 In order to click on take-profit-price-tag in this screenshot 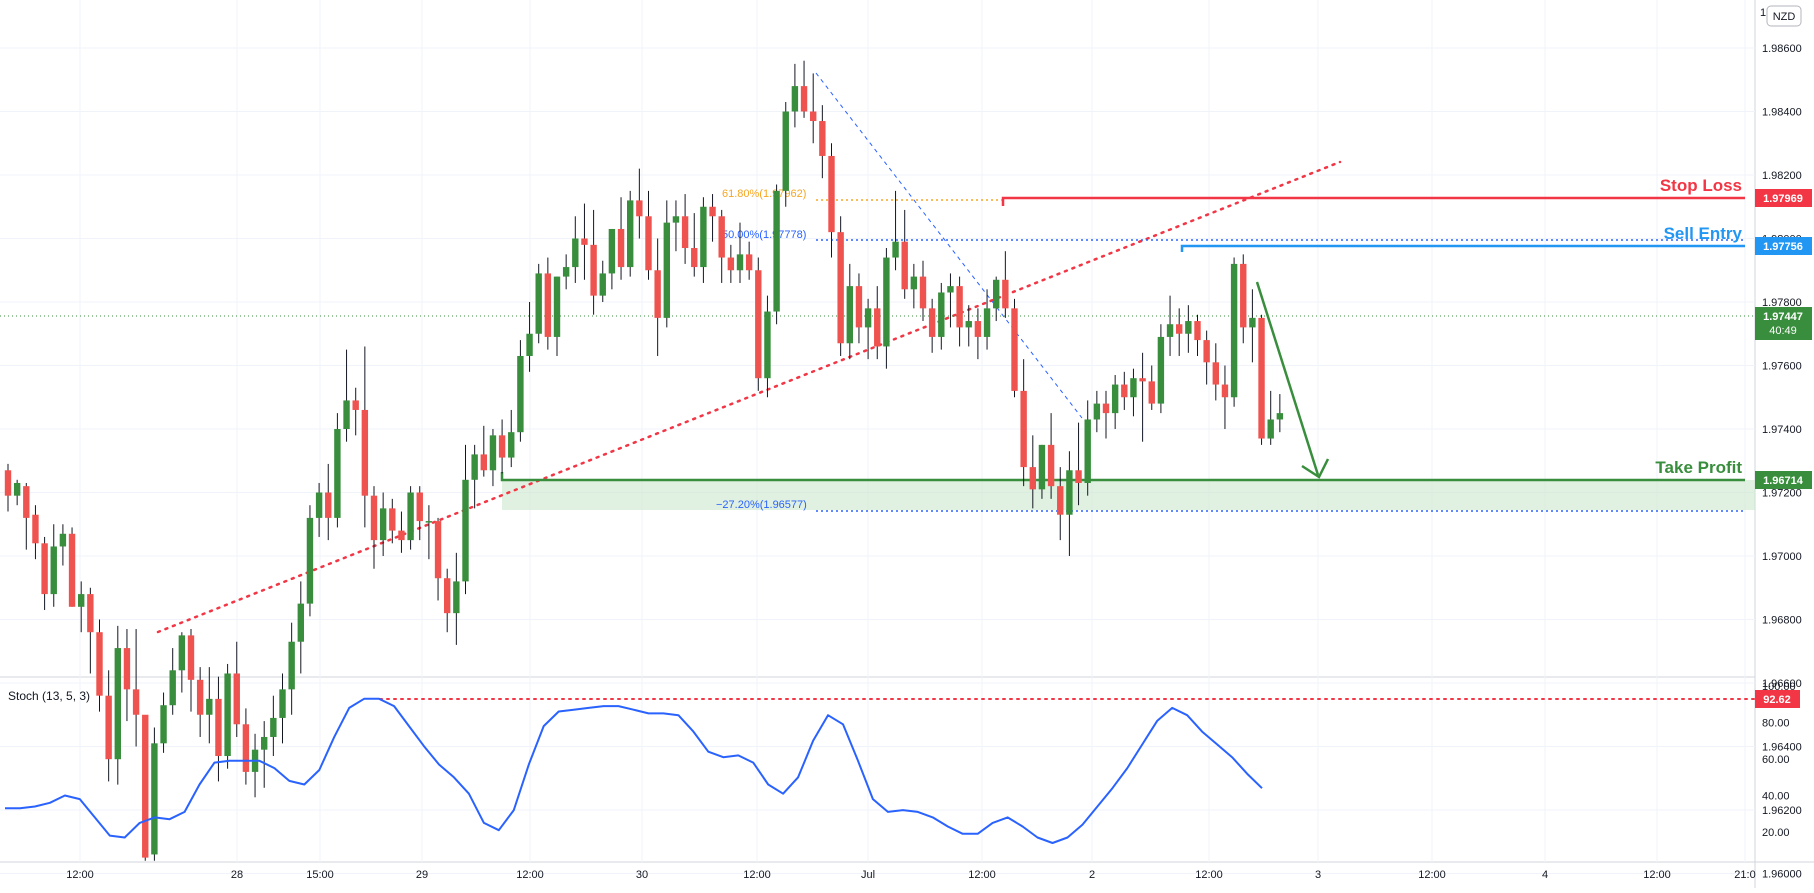, I will do `click(1783, 480)`.